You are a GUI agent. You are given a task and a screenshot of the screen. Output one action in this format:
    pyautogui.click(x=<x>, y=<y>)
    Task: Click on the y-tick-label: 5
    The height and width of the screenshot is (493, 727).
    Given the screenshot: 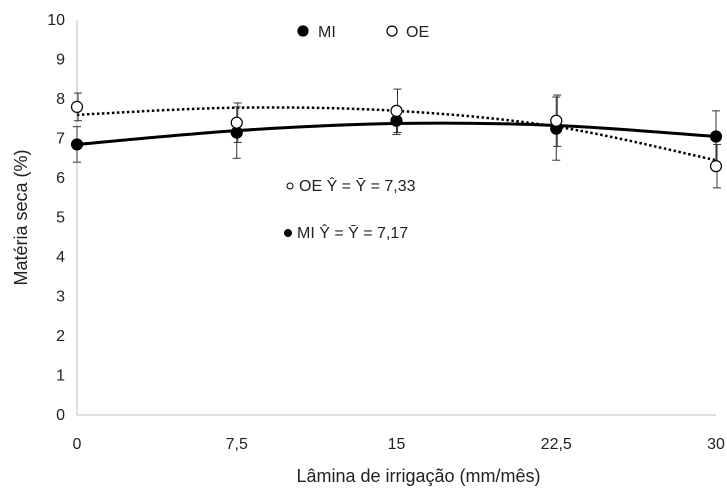 What is the action you would take?
    pyautogui.click(x=60, y=218)
    